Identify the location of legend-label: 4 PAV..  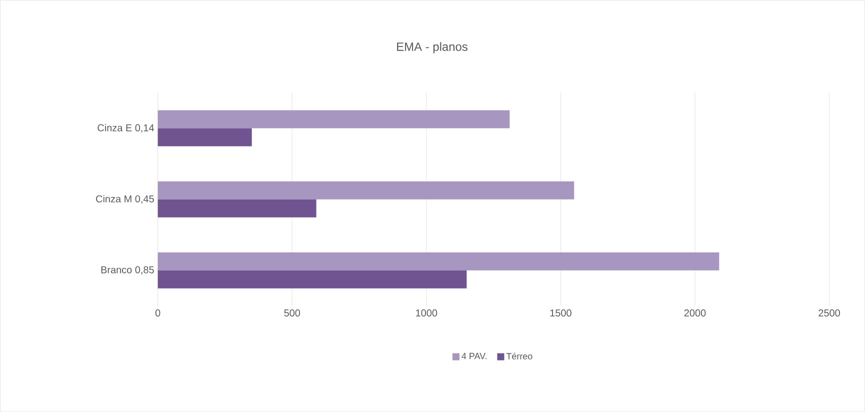
(474, 356).